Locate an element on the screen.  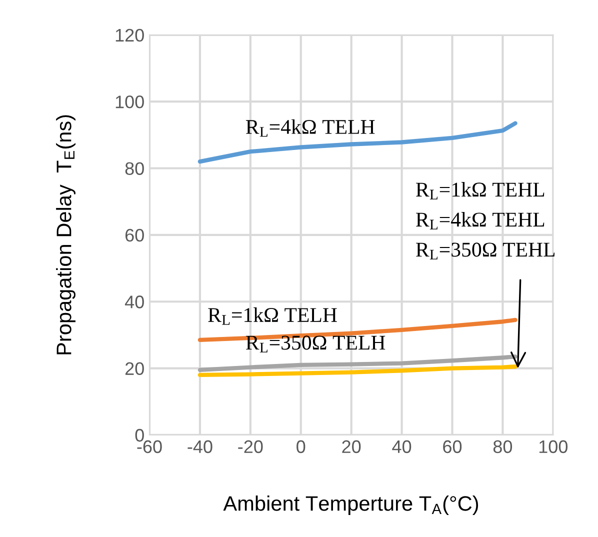
y-tick-label: 20 is located at coordinates (134, 369).